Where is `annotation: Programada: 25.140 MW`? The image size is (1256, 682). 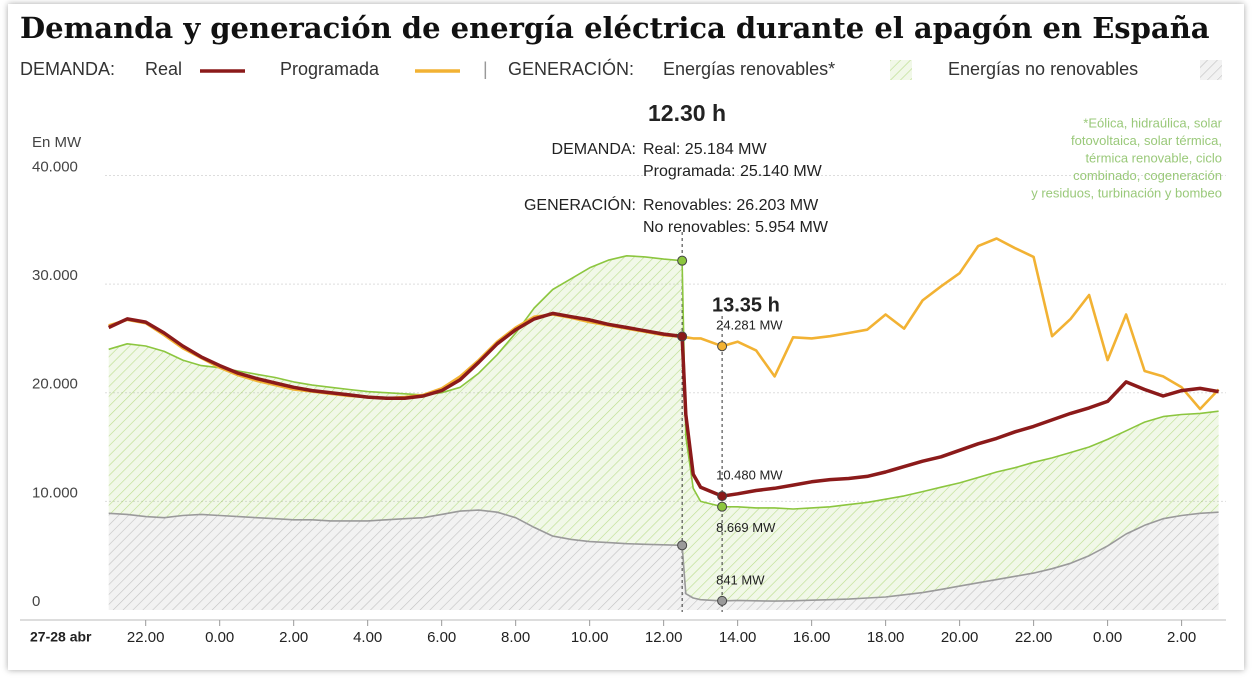 annotation: Programada: 25.140 MW is located at coordinates (733, 171).